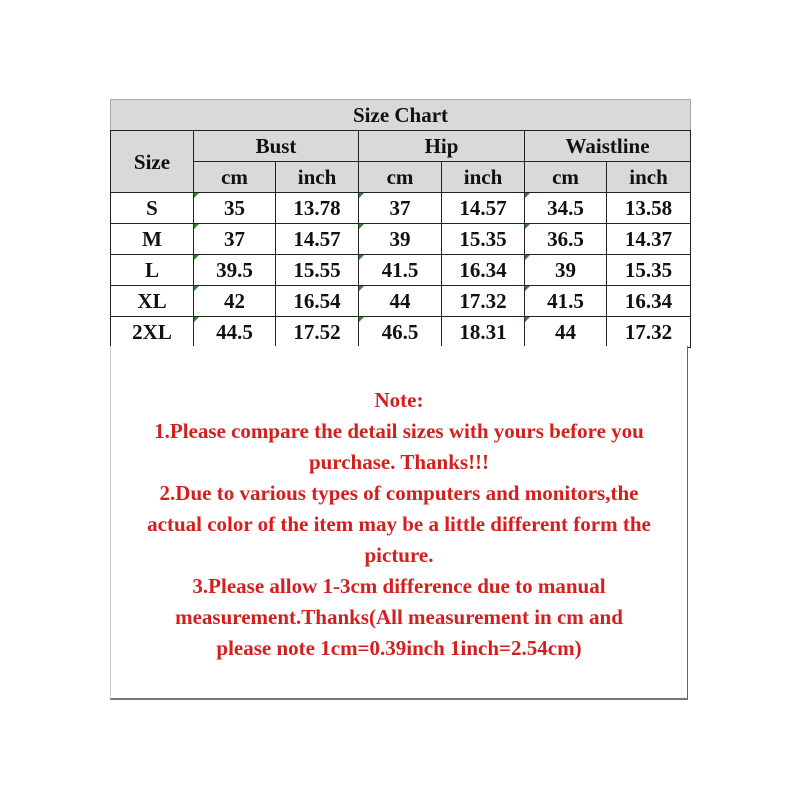 Image resolution: width=800 pixels, height=800 pixels. What do you see at coordinates (152, 239) in the screenshot?
I see `size-cell: M` at bounding box center [152, 239].